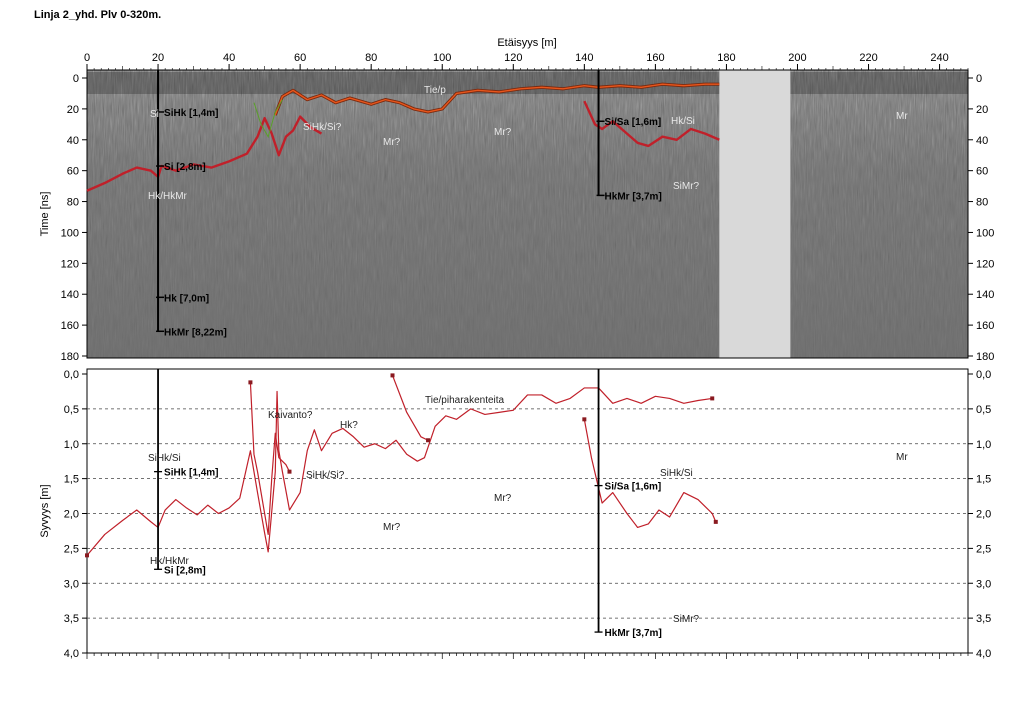  Describe the element at coordinates (71, 619) in the screenshot. I see `y-tick-label: 3,5` at that location.